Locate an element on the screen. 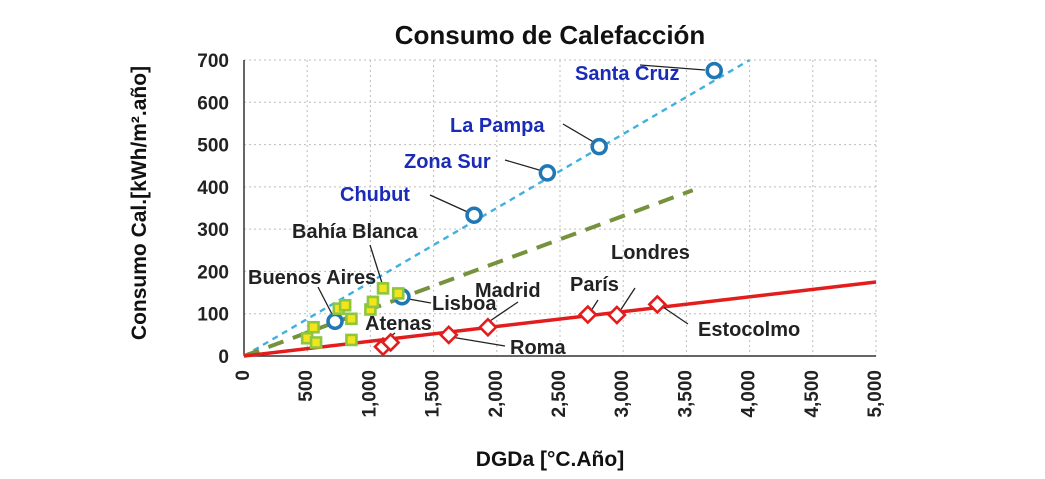 This screenshot has height=479, width=1045. y-tick-label: 700 is located at coordinates (213, 61).